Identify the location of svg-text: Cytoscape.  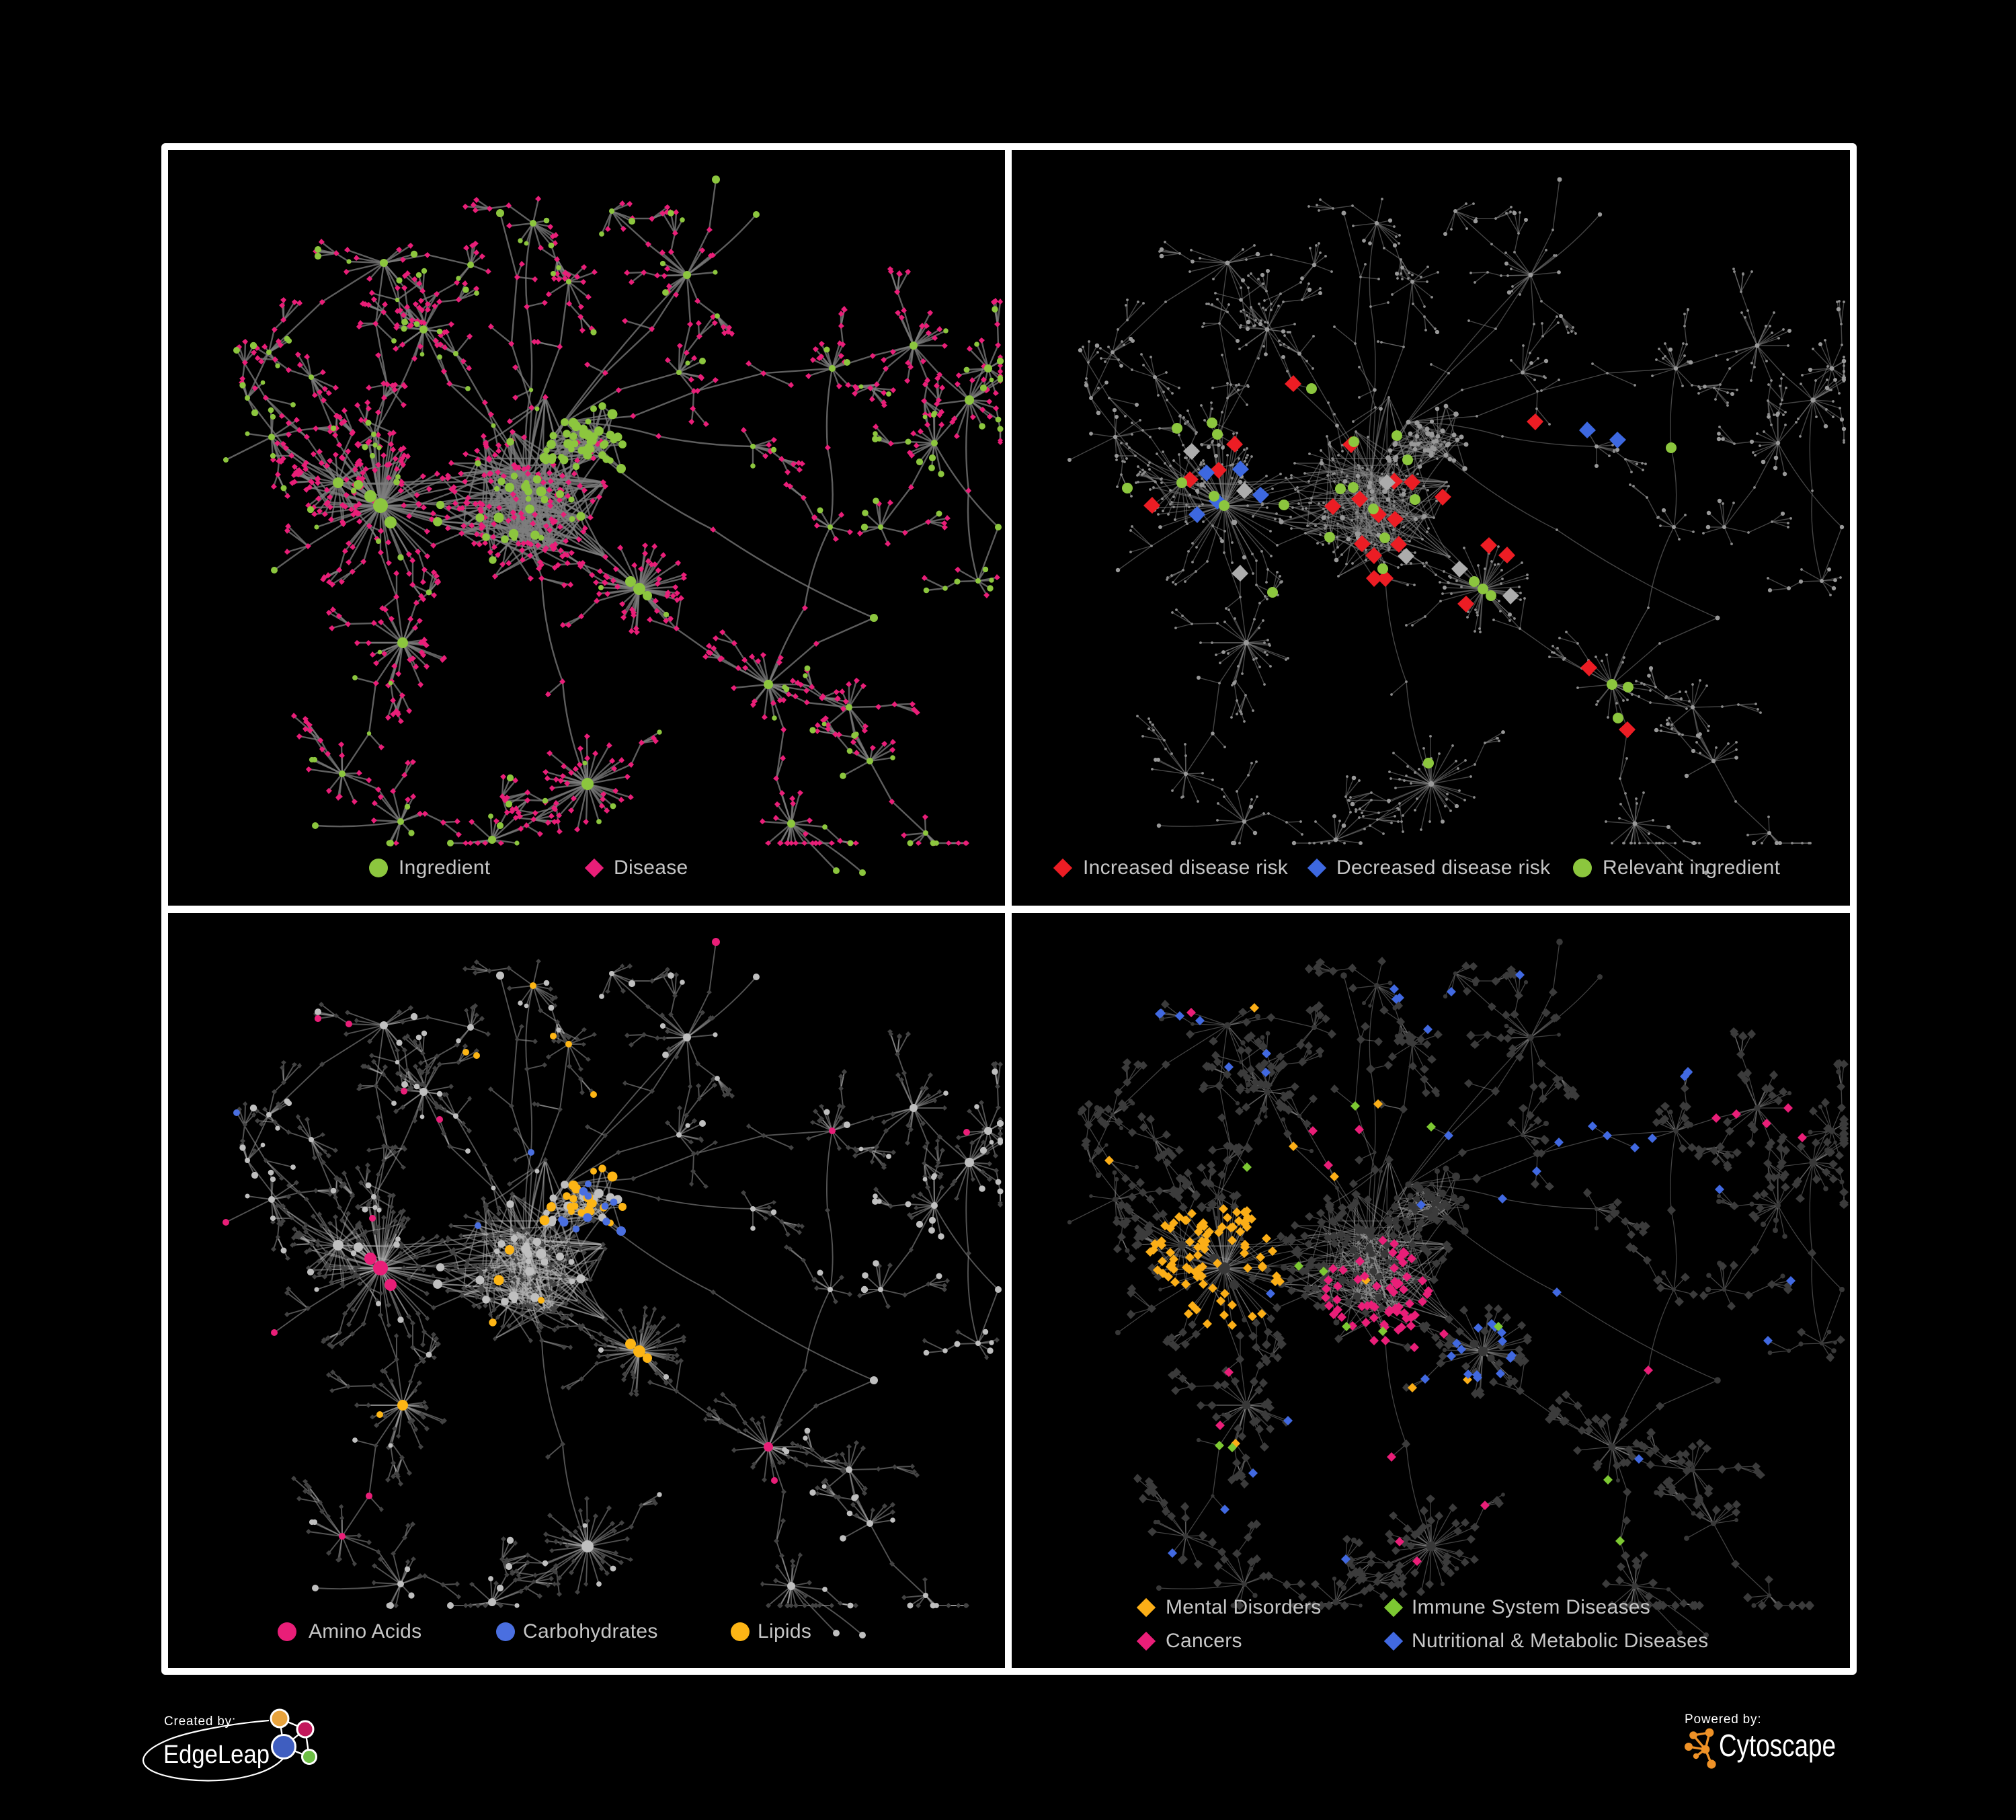
(1777, 1745).